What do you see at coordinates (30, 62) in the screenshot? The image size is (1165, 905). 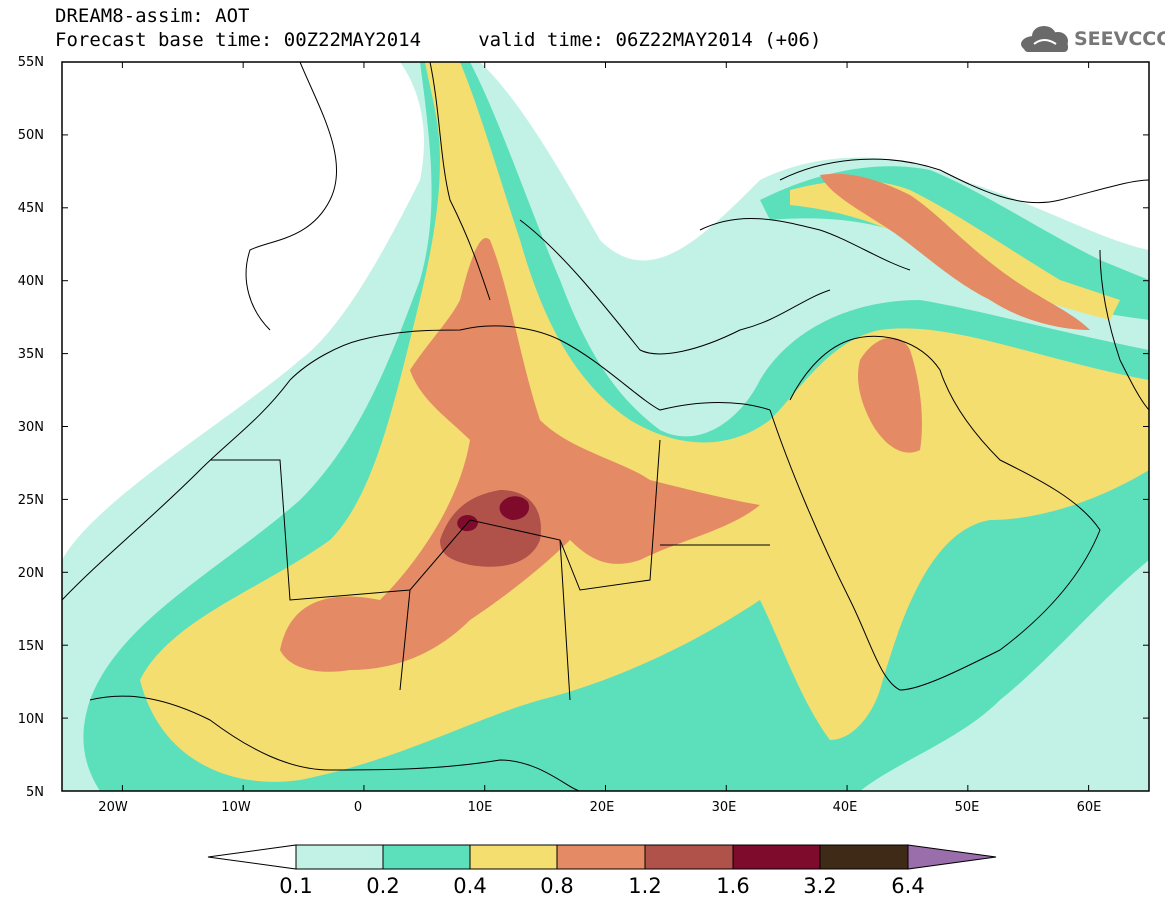 I see `lat-label: 55N` at bounding box center [30, 62].